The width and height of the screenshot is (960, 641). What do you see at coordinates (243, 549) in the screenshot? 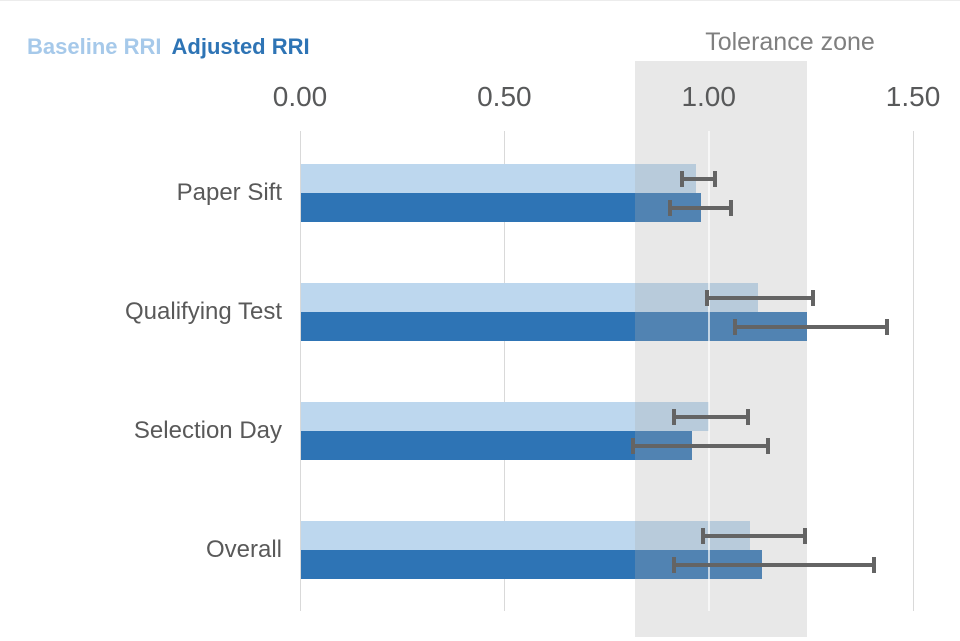
I see `category-label: Overall` at bounding box center [243, 549].